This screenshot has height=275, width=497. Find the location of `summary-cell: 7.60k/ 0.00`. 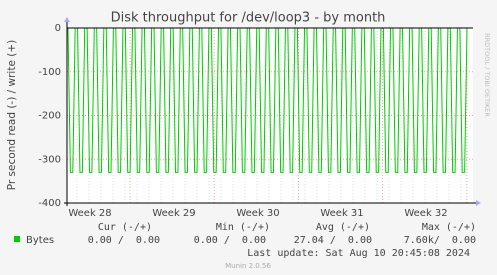

summary-cell: 7.60k/ 0.00 is located at coordinates (440, 240).